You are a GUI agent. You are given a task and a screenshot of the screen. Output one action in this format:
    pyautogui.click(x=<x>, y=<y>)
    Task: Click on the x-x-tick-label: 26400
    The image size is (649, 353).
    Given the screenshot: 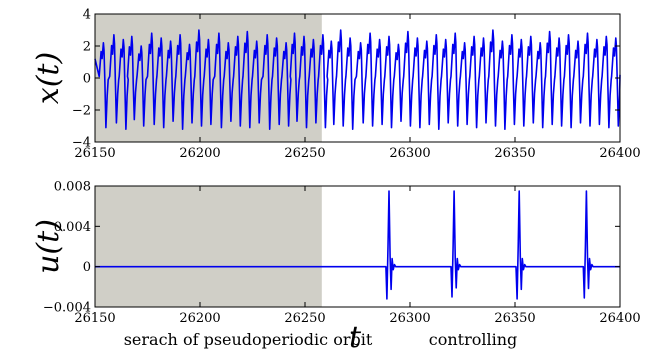 What is the action you would take?
    pyautogui.click(x=619, y=153)
    